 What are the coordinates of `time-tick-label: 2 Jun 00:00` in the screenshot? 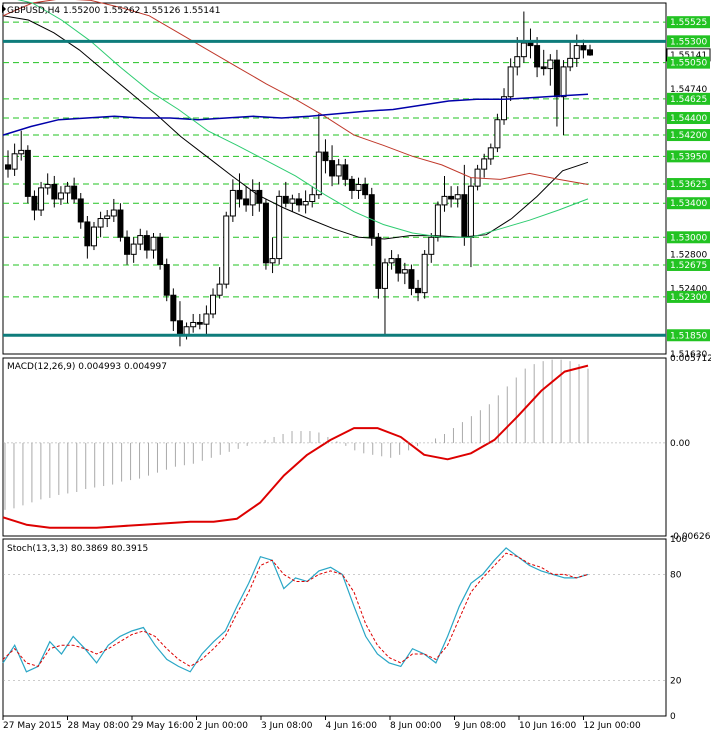 It's located at (223, 726).